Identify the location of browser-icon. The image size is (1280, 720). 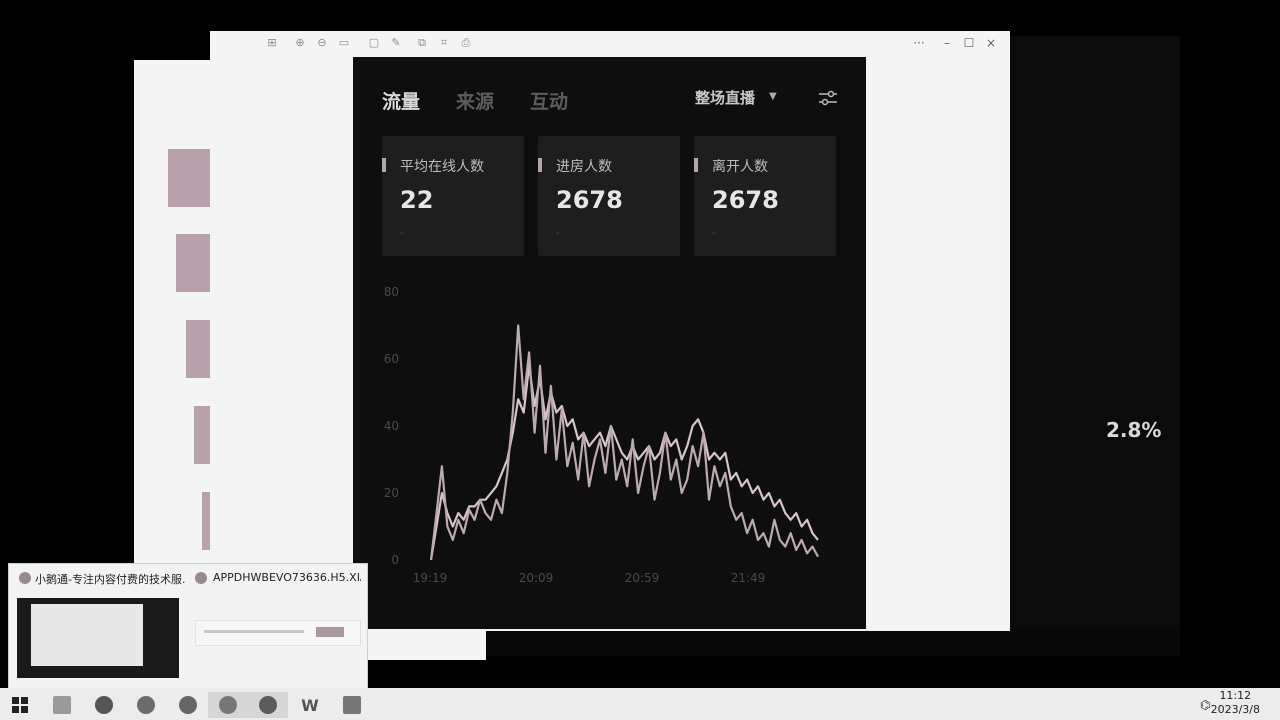
(268, 705).